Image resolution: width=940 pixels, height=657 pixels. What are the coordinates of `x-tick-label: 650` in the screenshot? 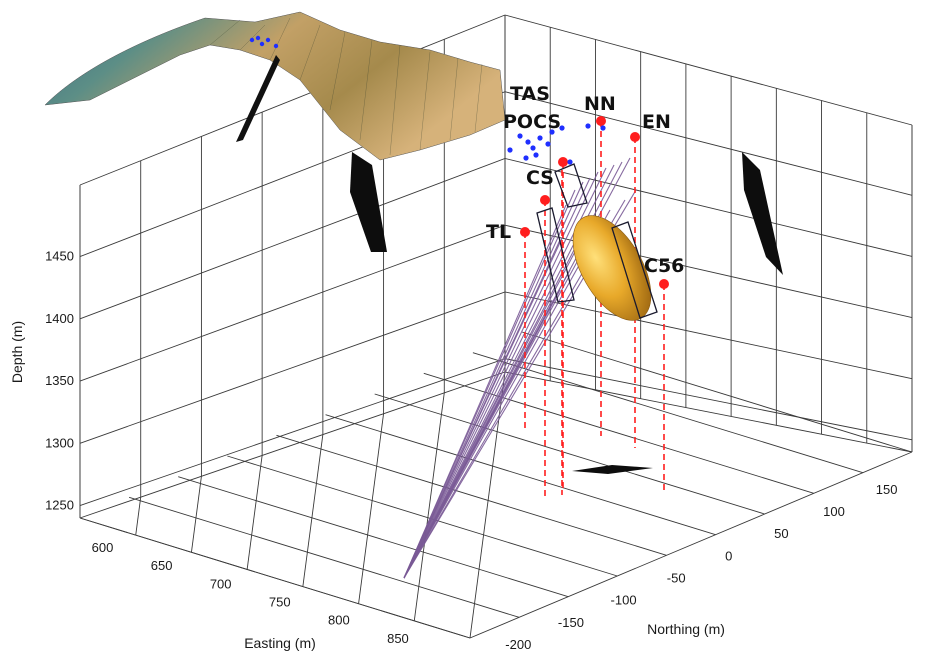 It's located at (162, 565).